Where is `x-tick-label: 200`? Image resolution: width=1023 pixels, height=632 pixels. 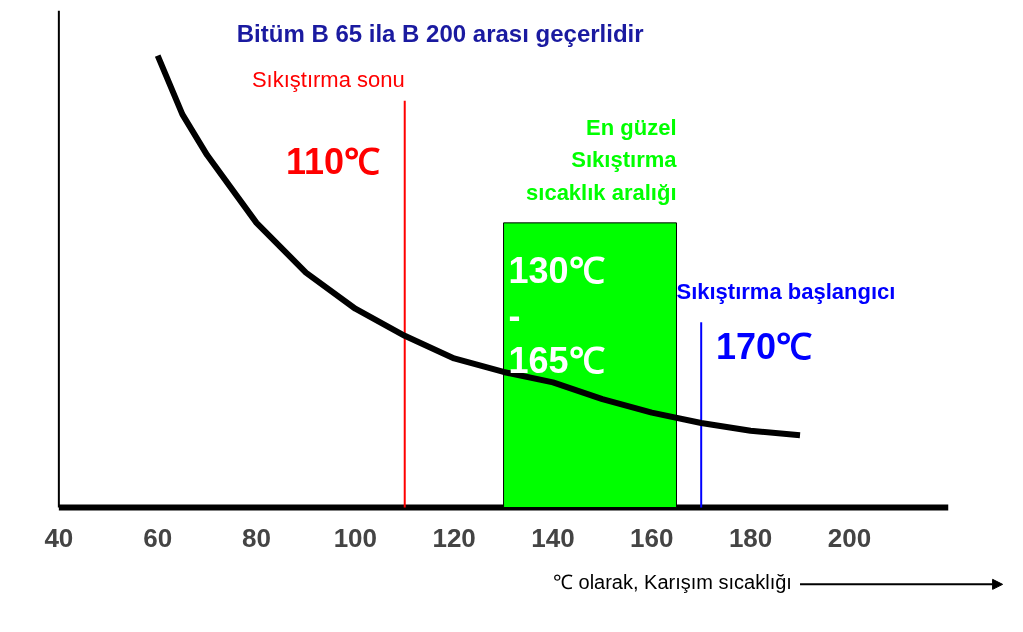
x-tick-label: 200 is located at coordinates (849, 537).